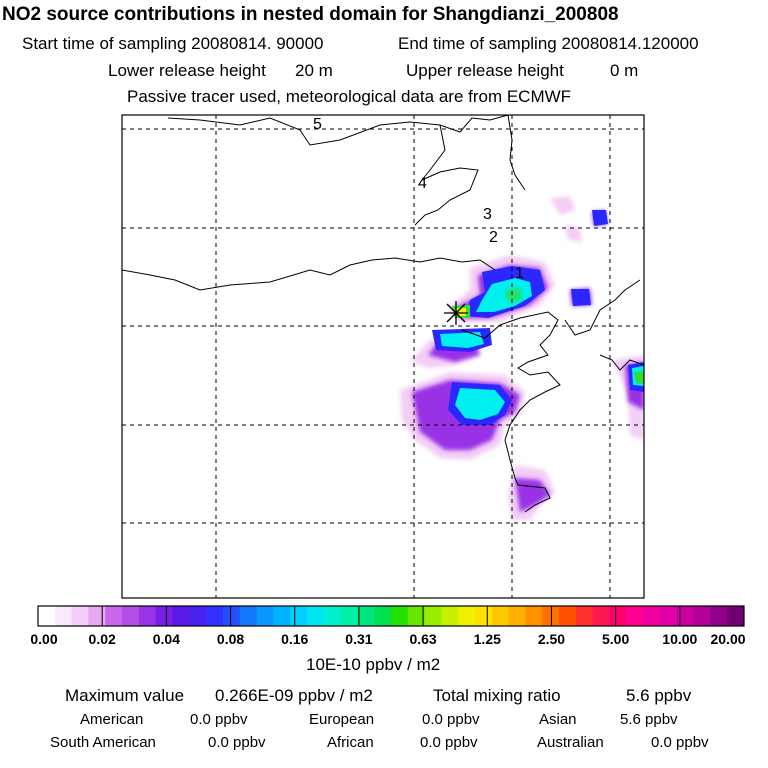  What do you see at coordinates (551, 639) in the screenshot?
I see `colorbar-tick-label: 2.50` at bounding box center [551, 639].